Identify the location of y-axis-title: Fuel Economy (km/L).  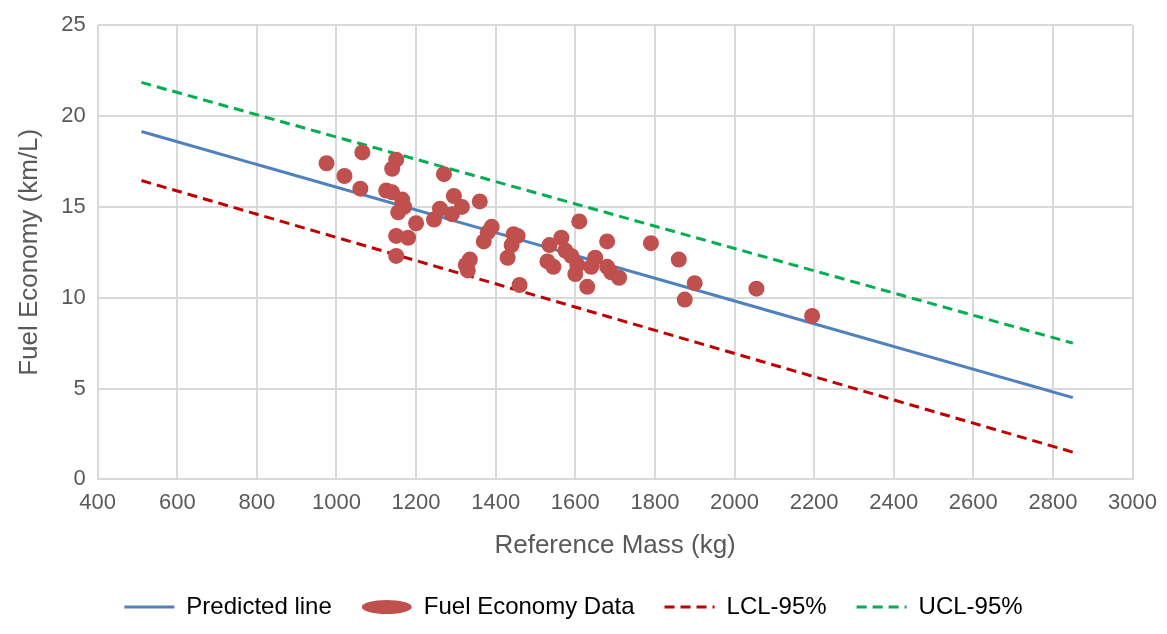
(27, 252).